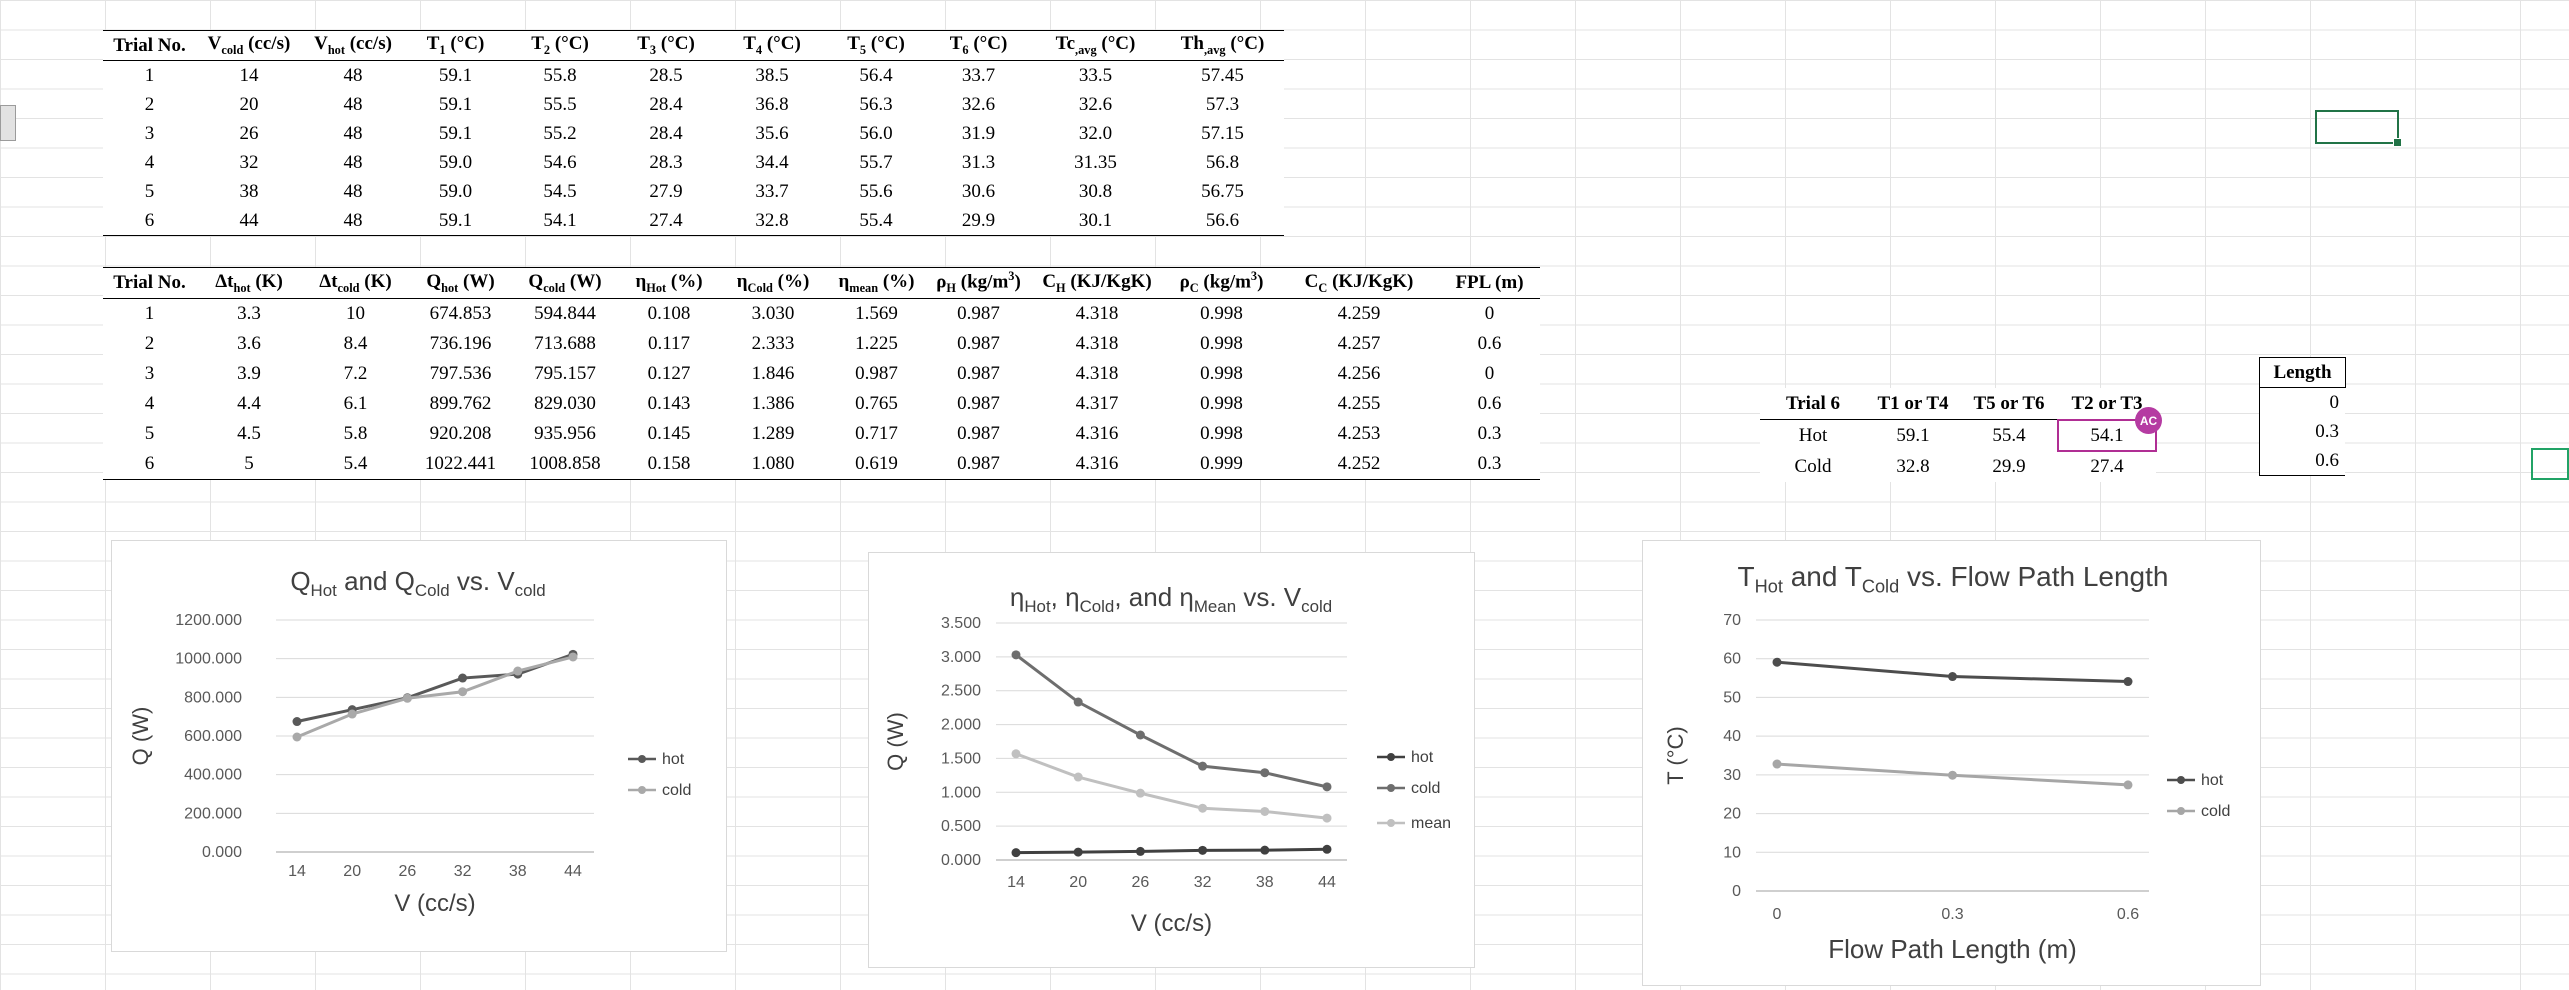 This screenshot has height=990, width=2569. I want to click on cell: 4, so click(149, 162).